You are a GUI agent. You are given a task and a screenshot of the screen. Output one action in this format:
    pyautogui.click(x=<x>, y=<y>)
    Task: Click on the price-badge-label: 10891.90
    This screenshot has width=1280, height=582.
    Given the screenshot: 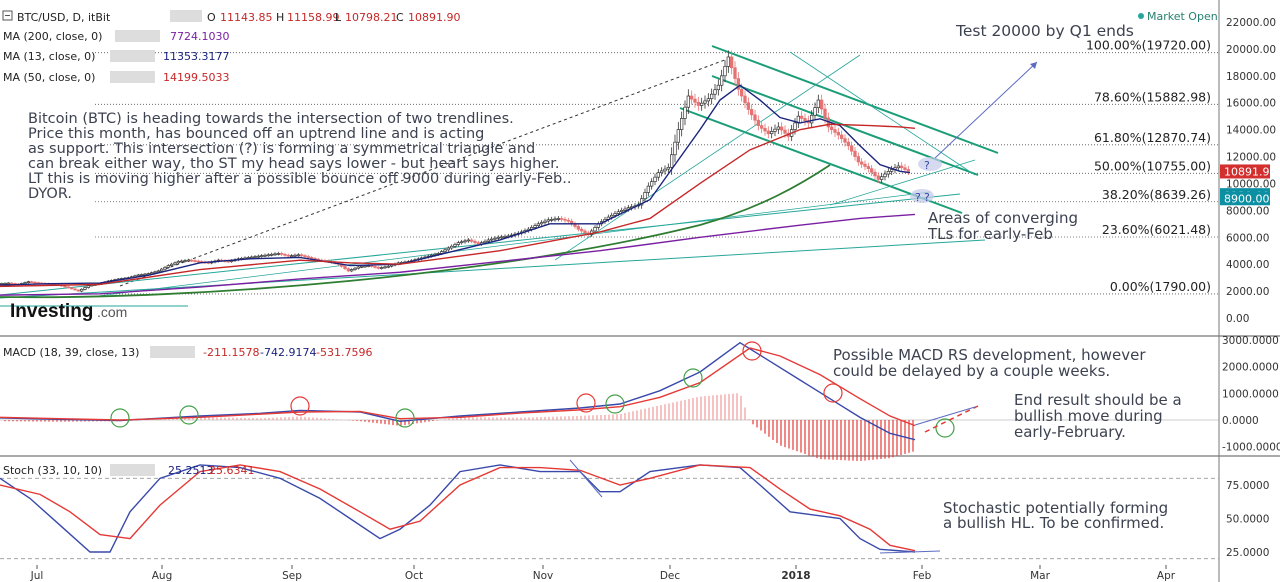 What is the action you would take?
    pyautogui.click(x=1250, y=171)
    